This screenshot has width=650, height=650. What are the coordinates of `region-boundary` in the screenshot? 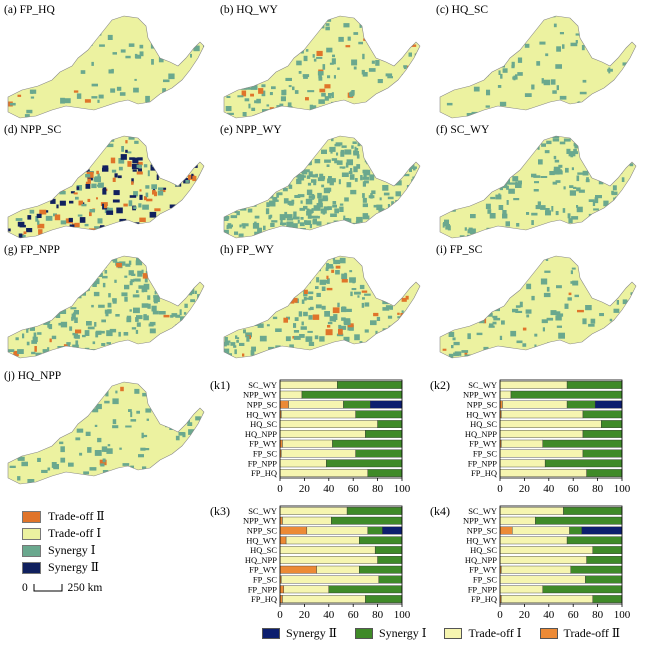 It's located at (106, 187).